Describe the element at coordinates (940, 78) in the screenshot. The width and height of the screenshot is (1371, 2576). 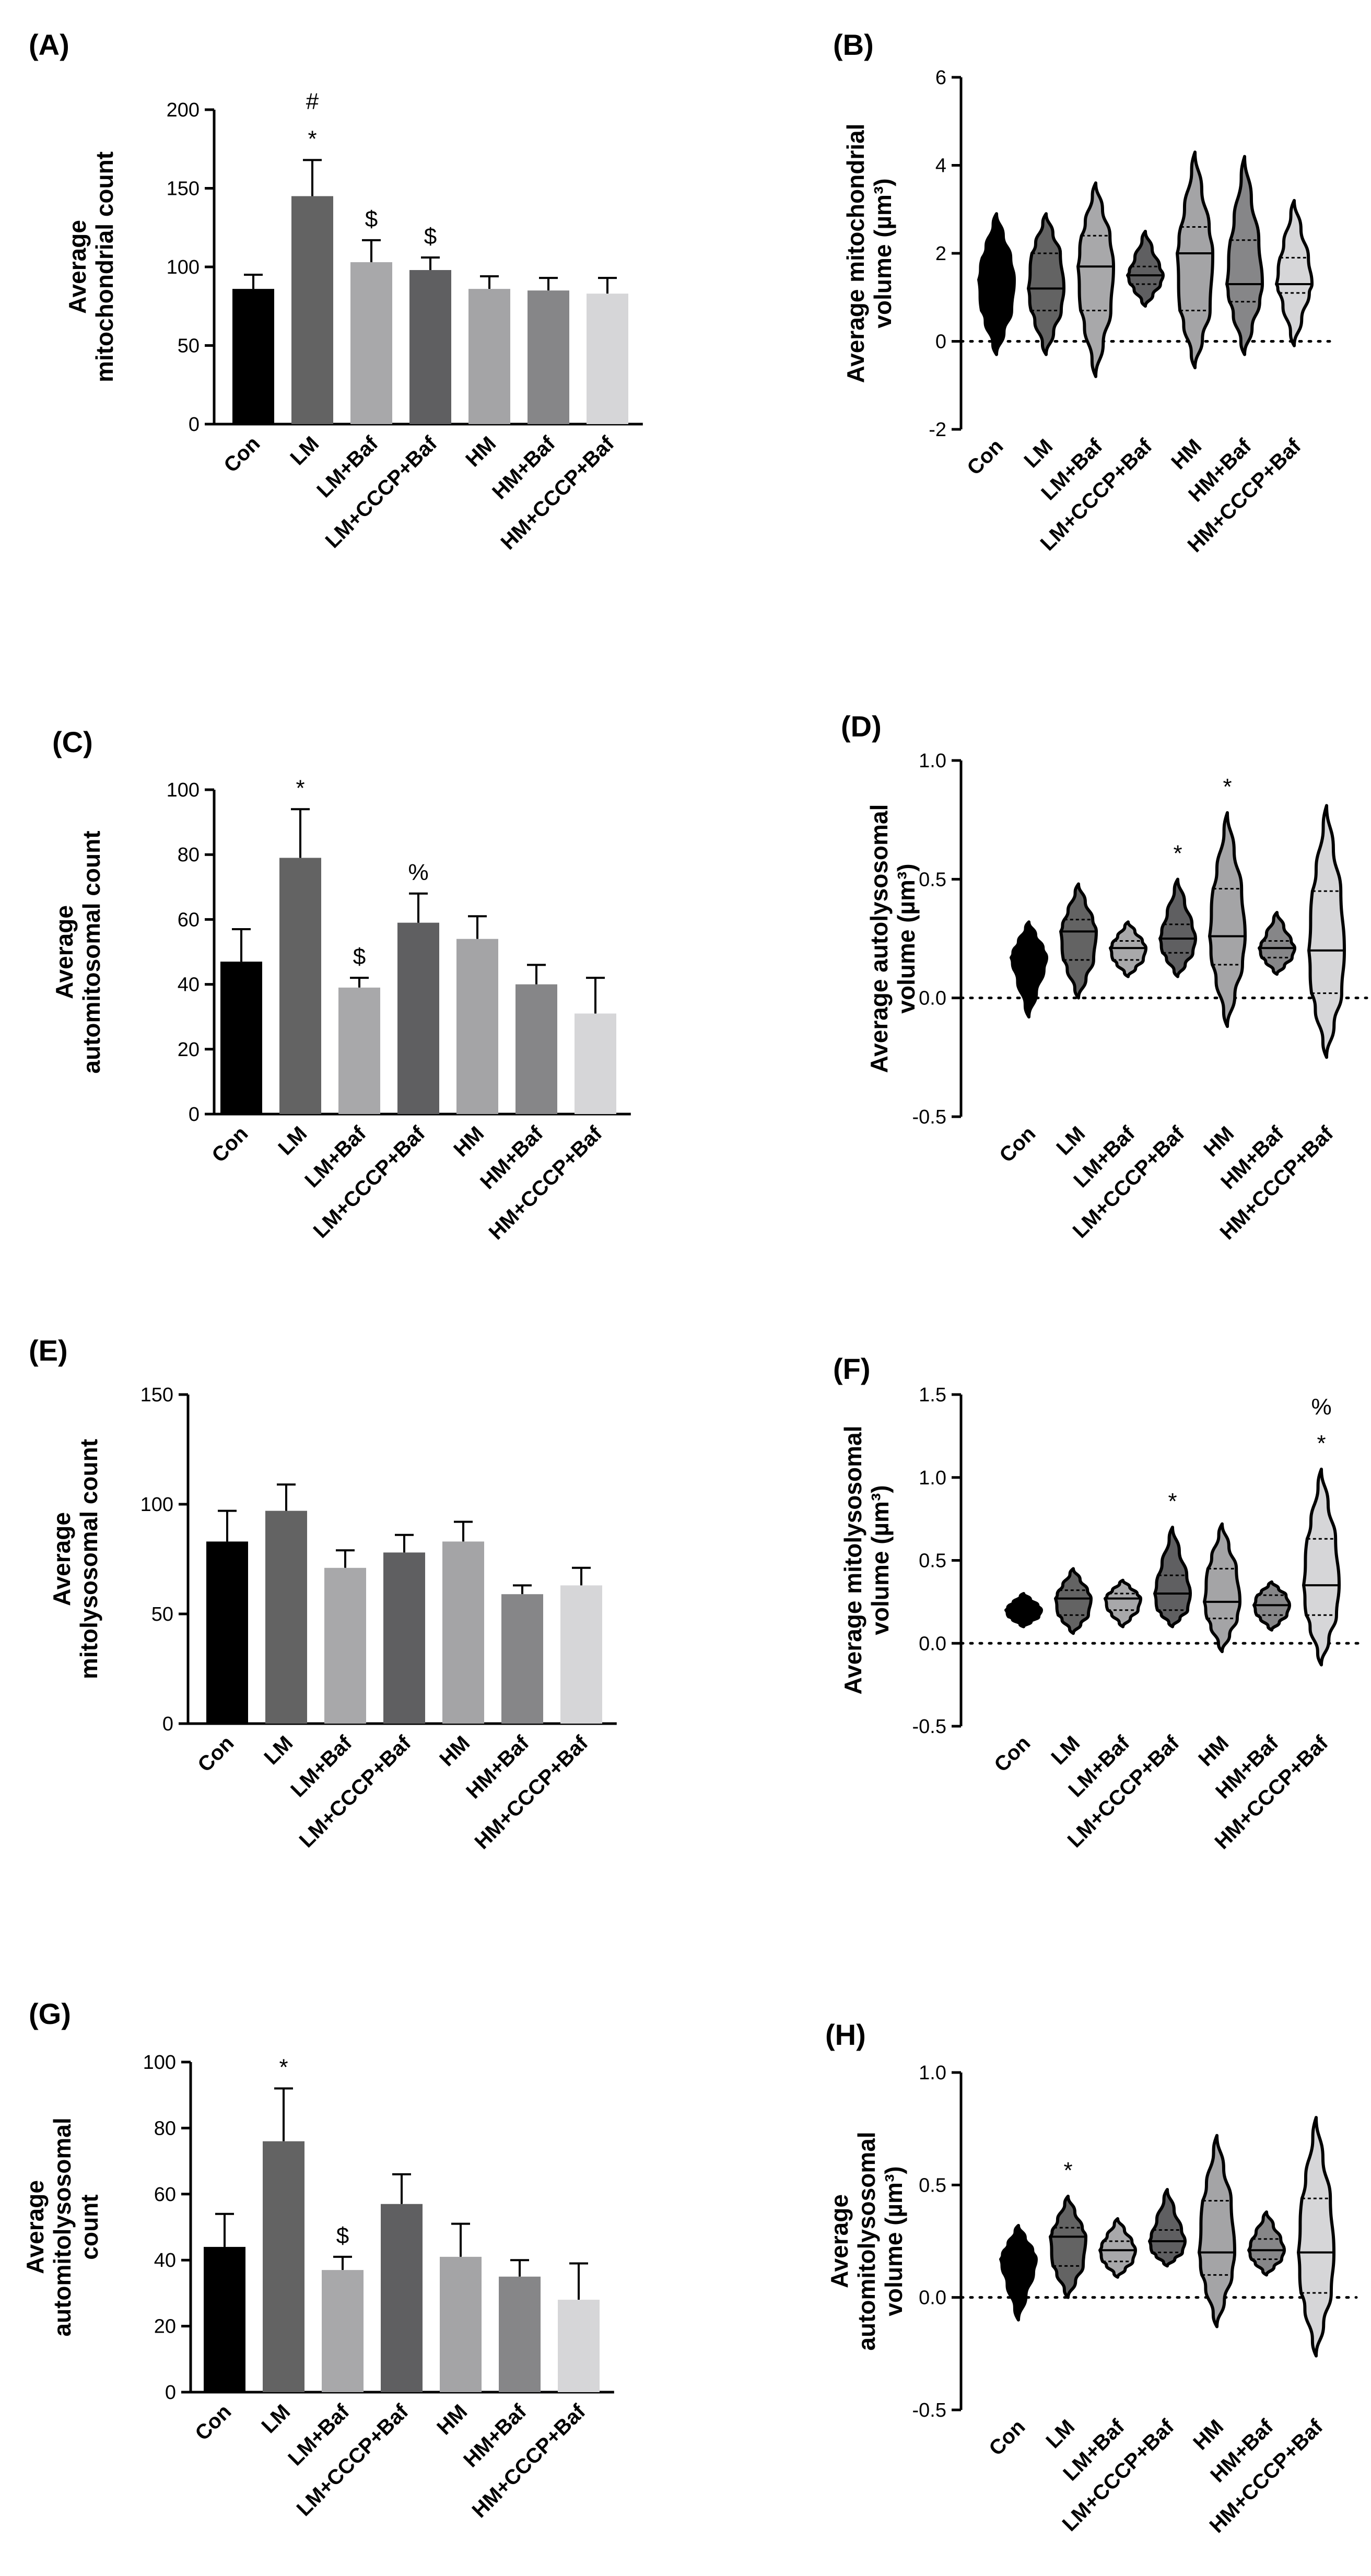
I see `y-tick-label: 6` at that location.